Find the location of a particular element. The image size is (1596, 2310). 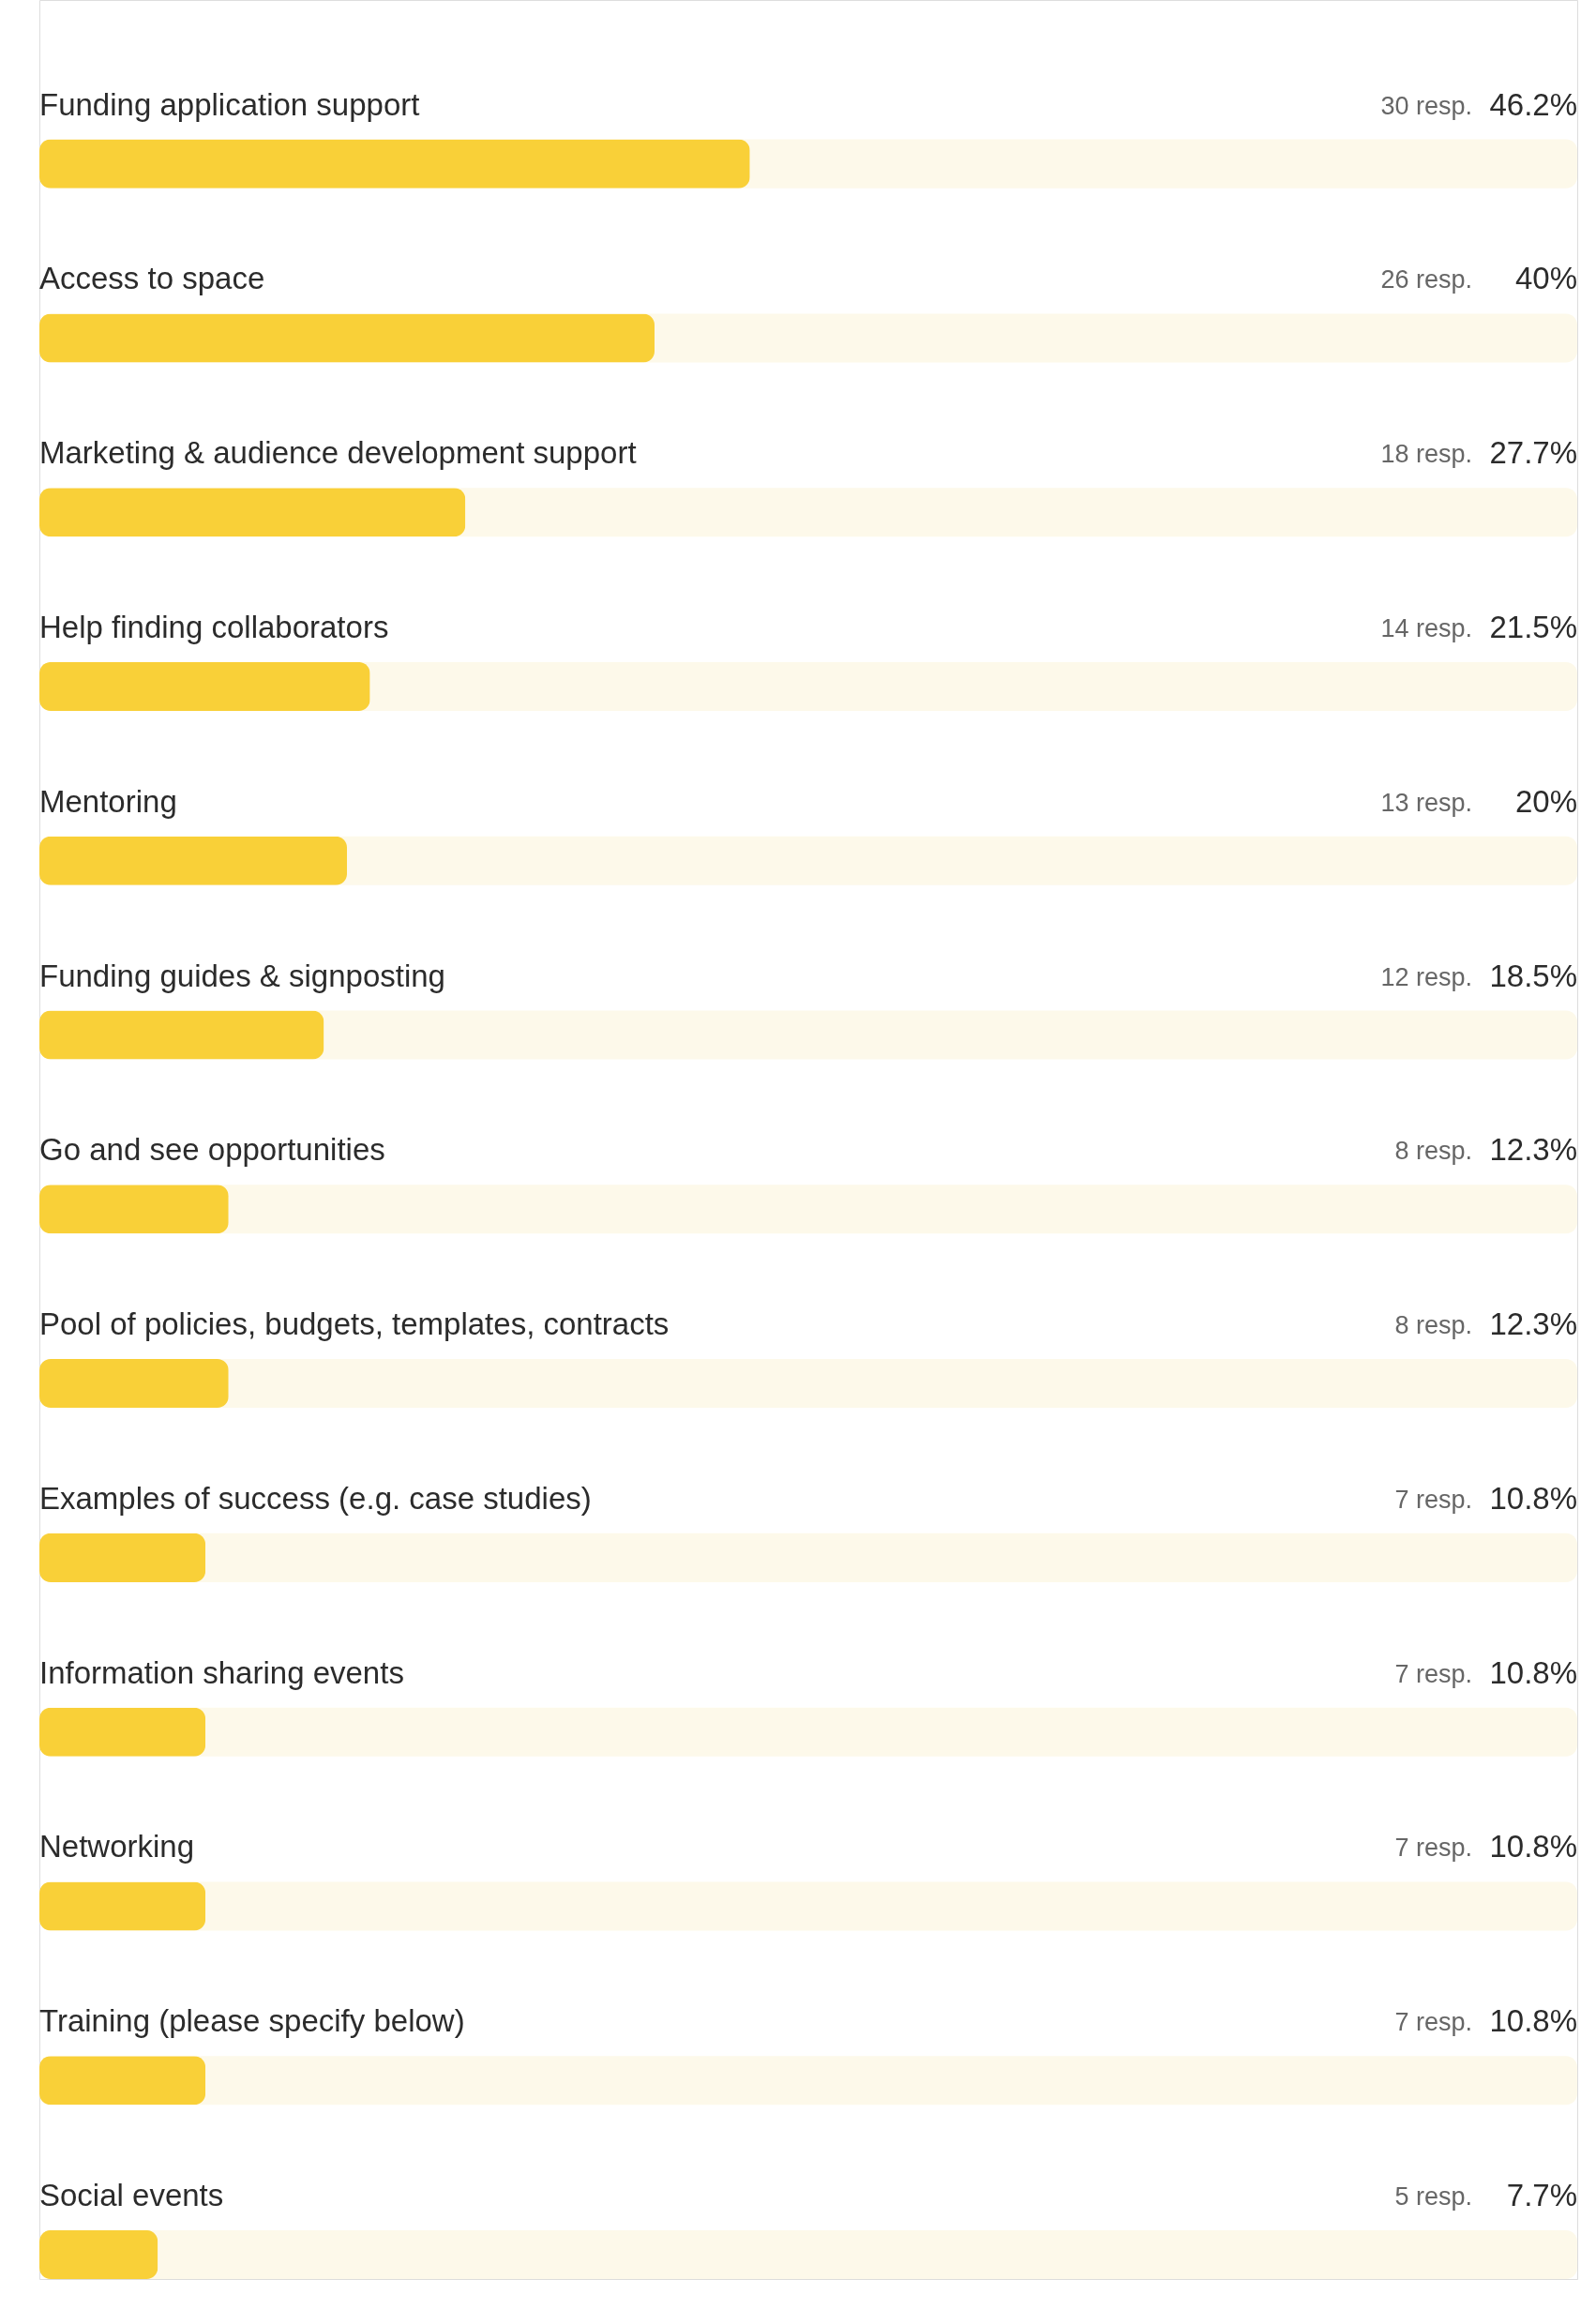

data-label: 40% is located at coordinates (1546, 278).